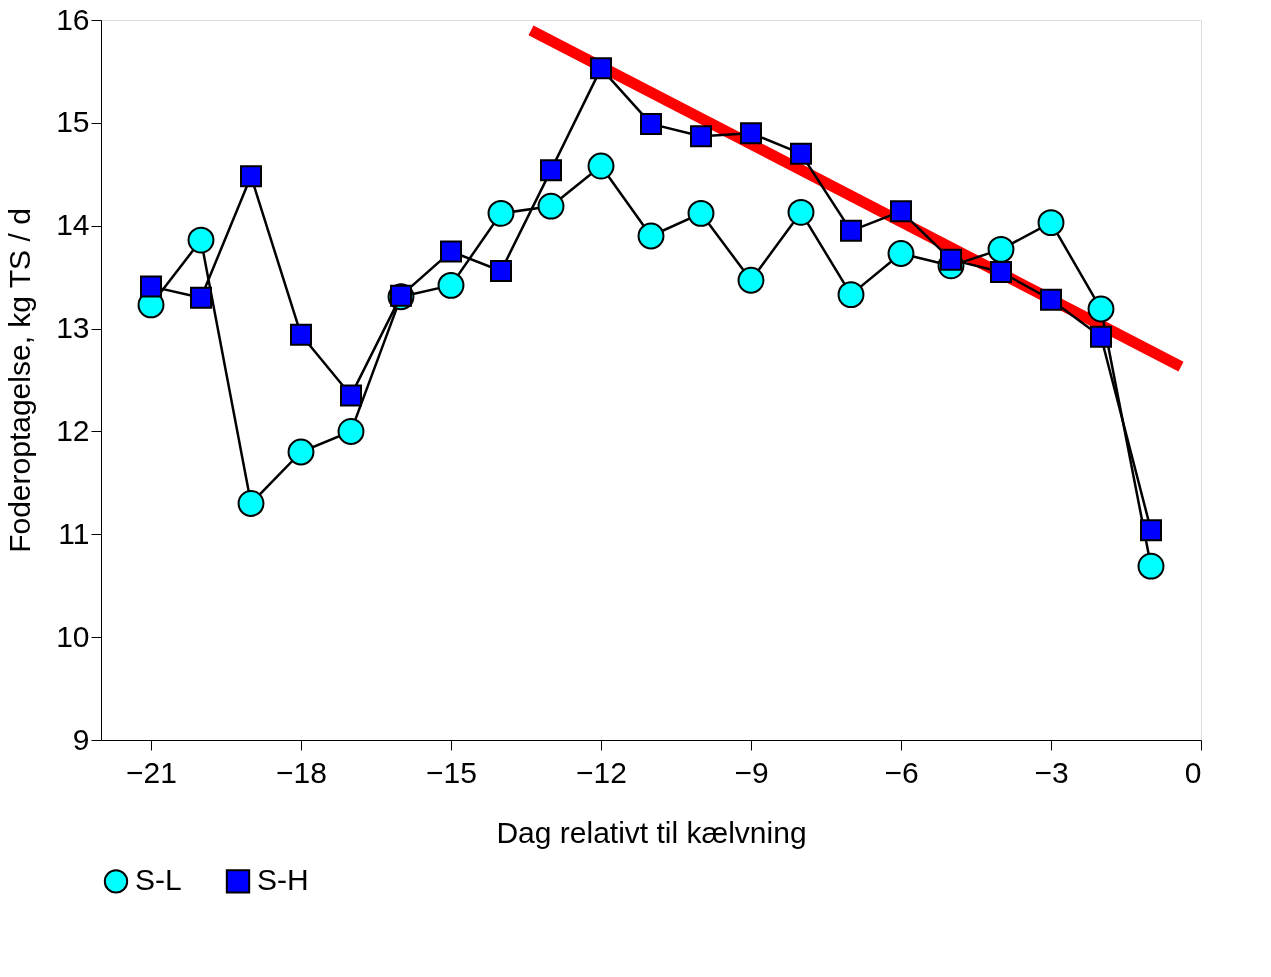 This screenshot has height=977, width=1271. I want to click on x-axis-title: Dag relativt til kælvning, so click(651, 832).